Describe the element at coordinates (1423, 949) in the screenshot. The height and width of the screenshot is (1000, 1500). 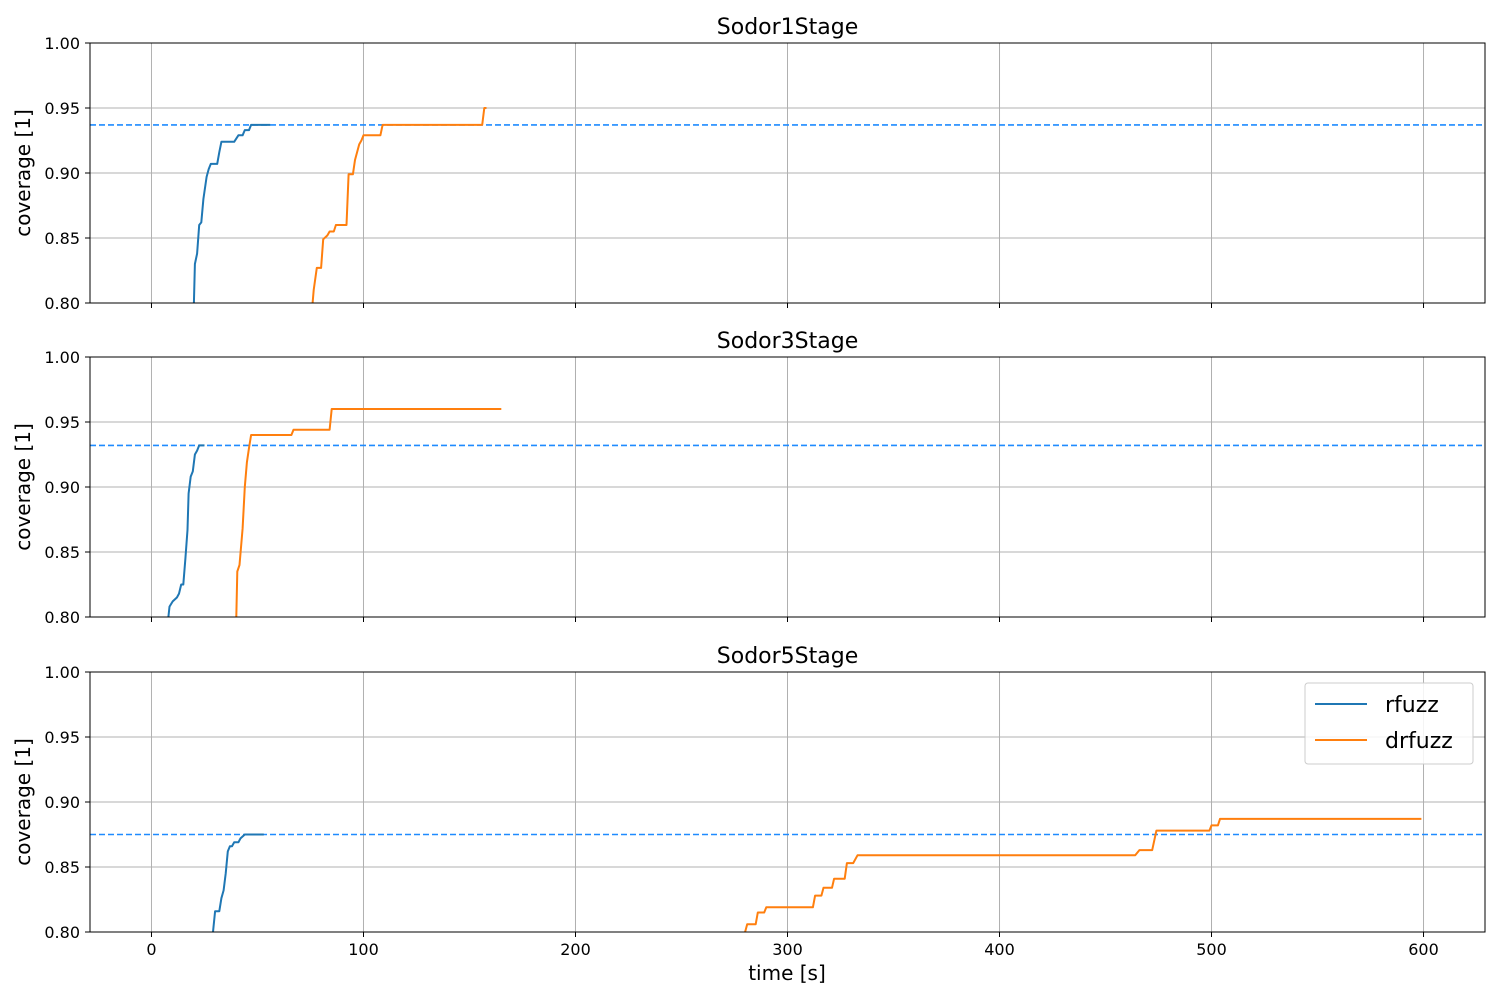
I see `x-tick-label: 600` at that location.